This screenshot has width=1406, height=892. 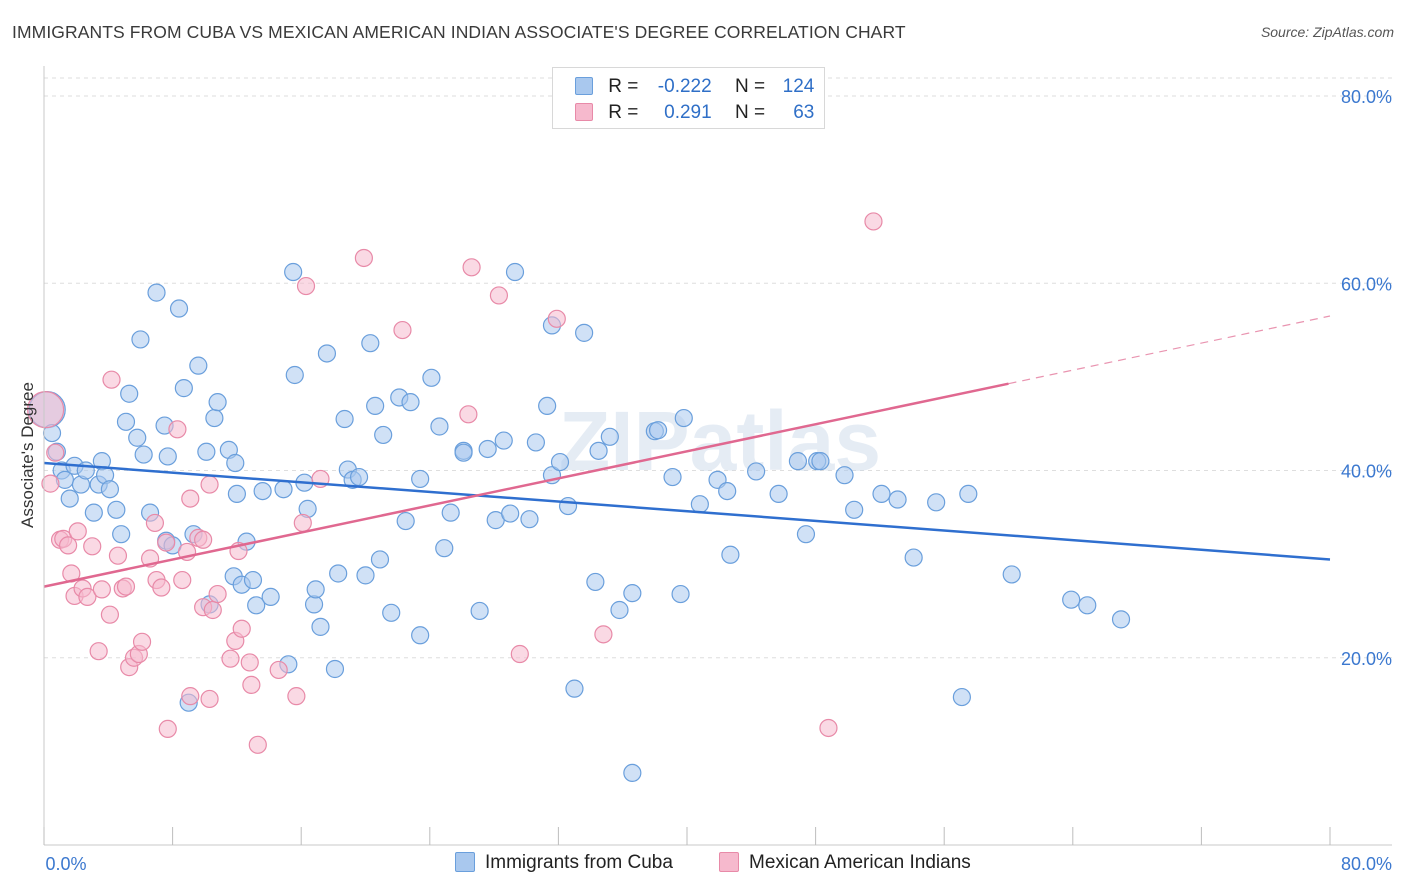 What do you see at coordinates (564, 863) in the screenshot?
I see `series-legend-cuba: Immigrants from Cuba` at bounding box center [564, 863].